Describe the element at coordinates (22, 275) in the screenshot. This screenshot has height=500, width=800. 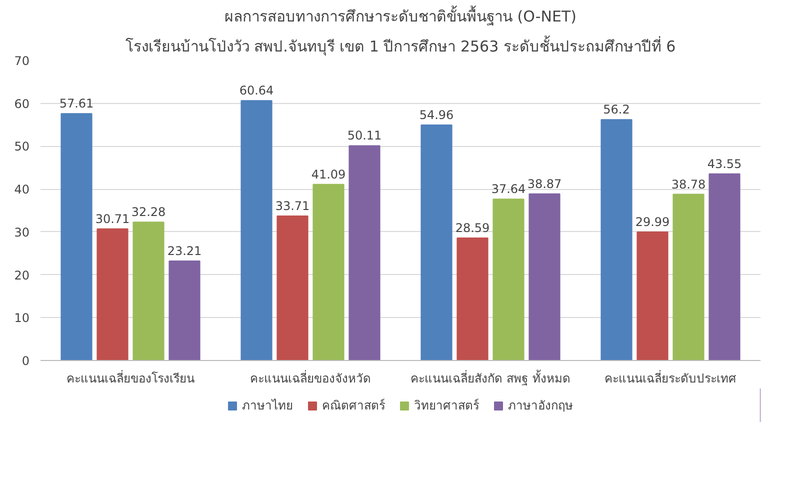
I see `y-tick-label: 20` at that location.